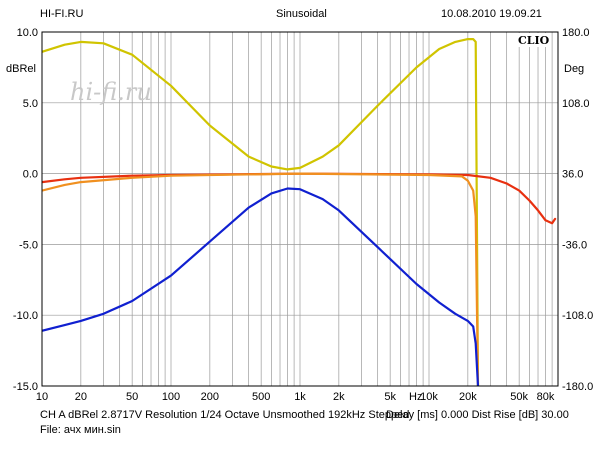 This screenshot has width=600, height=450. I want to click on y-axis-label: dBRel, so click(21, 69).